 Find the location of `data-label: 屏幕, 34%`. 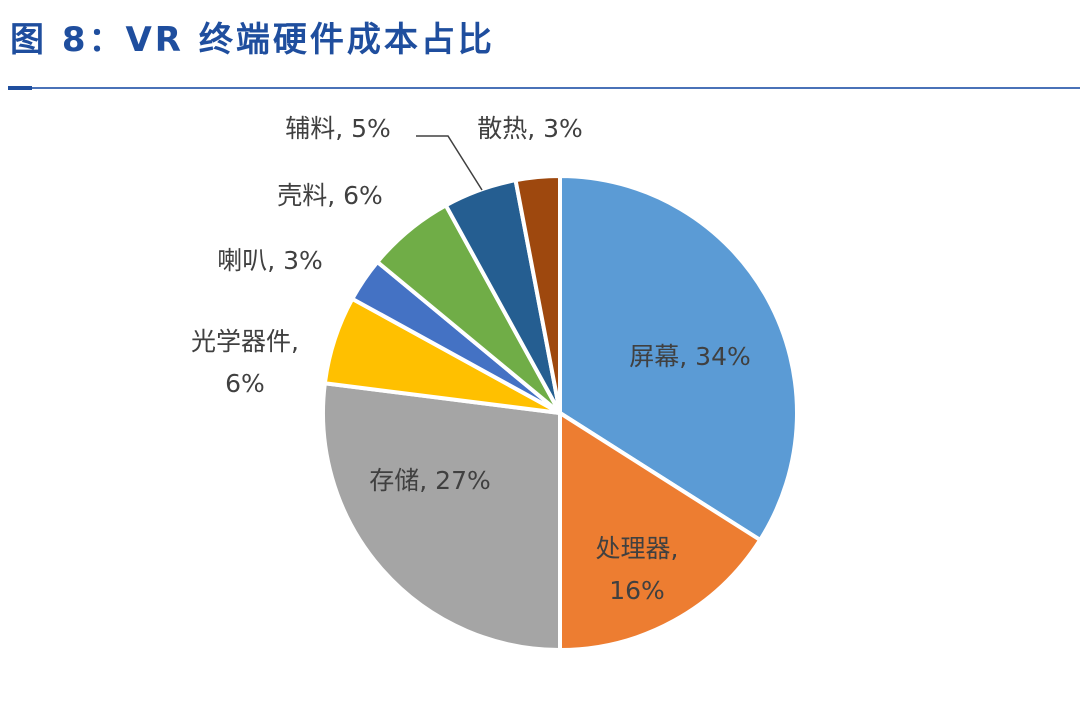

data-label: 屏幕, 34% is located at coordinates (689, 356).